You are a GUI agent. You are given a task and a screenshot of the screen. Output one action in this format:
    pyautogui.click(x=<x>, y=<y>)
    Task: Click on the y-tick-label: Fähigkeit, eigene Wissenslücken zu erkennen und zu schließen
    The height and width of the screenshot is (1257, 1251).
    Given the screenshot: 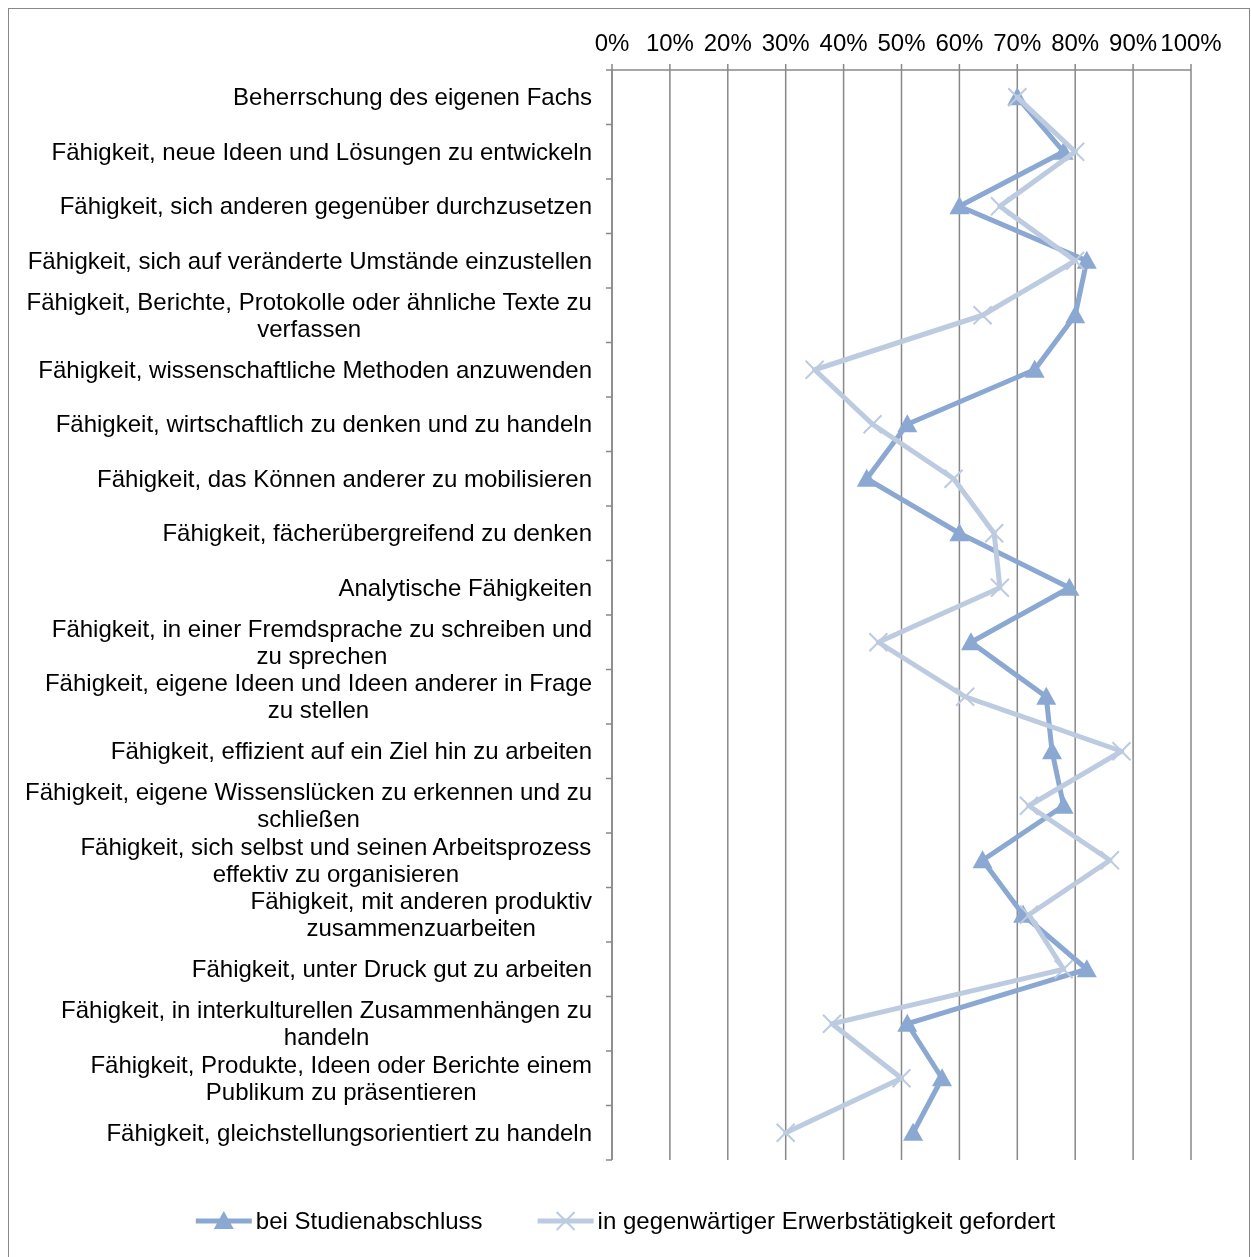 What is the action you would take?
    pyautogui.click(x=308, y=805)
    